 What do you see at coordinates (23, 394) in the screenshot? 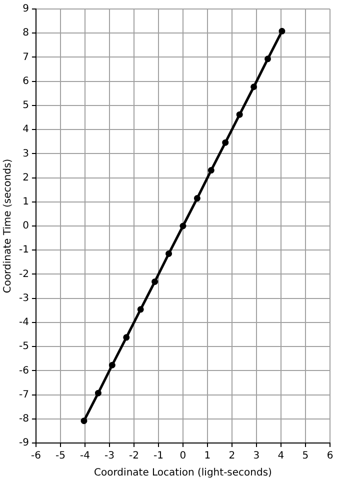
I see `y-tick-label: -7` at bounding box center [23, 394].